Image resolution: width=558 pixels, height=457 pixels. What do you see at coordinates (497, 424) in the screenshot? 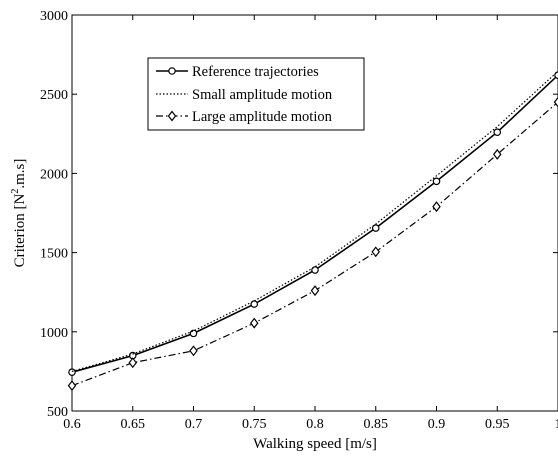
I see `x-tick-label: 0.95` at bounding box center [497, 424].